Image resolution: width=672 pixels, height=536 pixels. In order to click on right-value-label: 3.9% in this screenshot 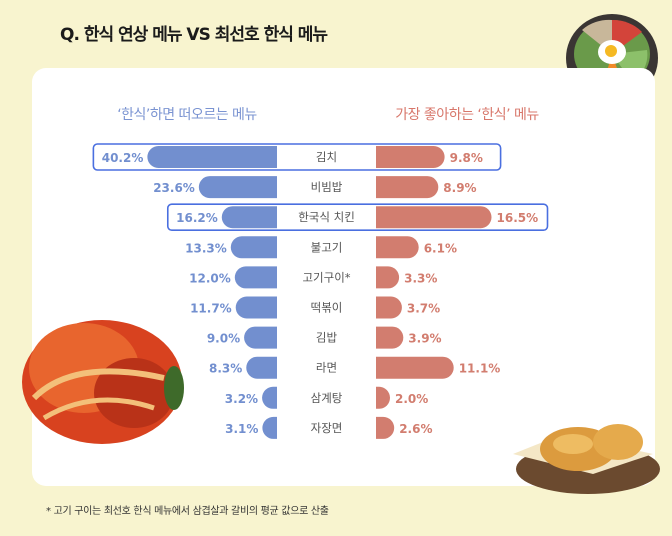, I will do `click(424, 339)`.